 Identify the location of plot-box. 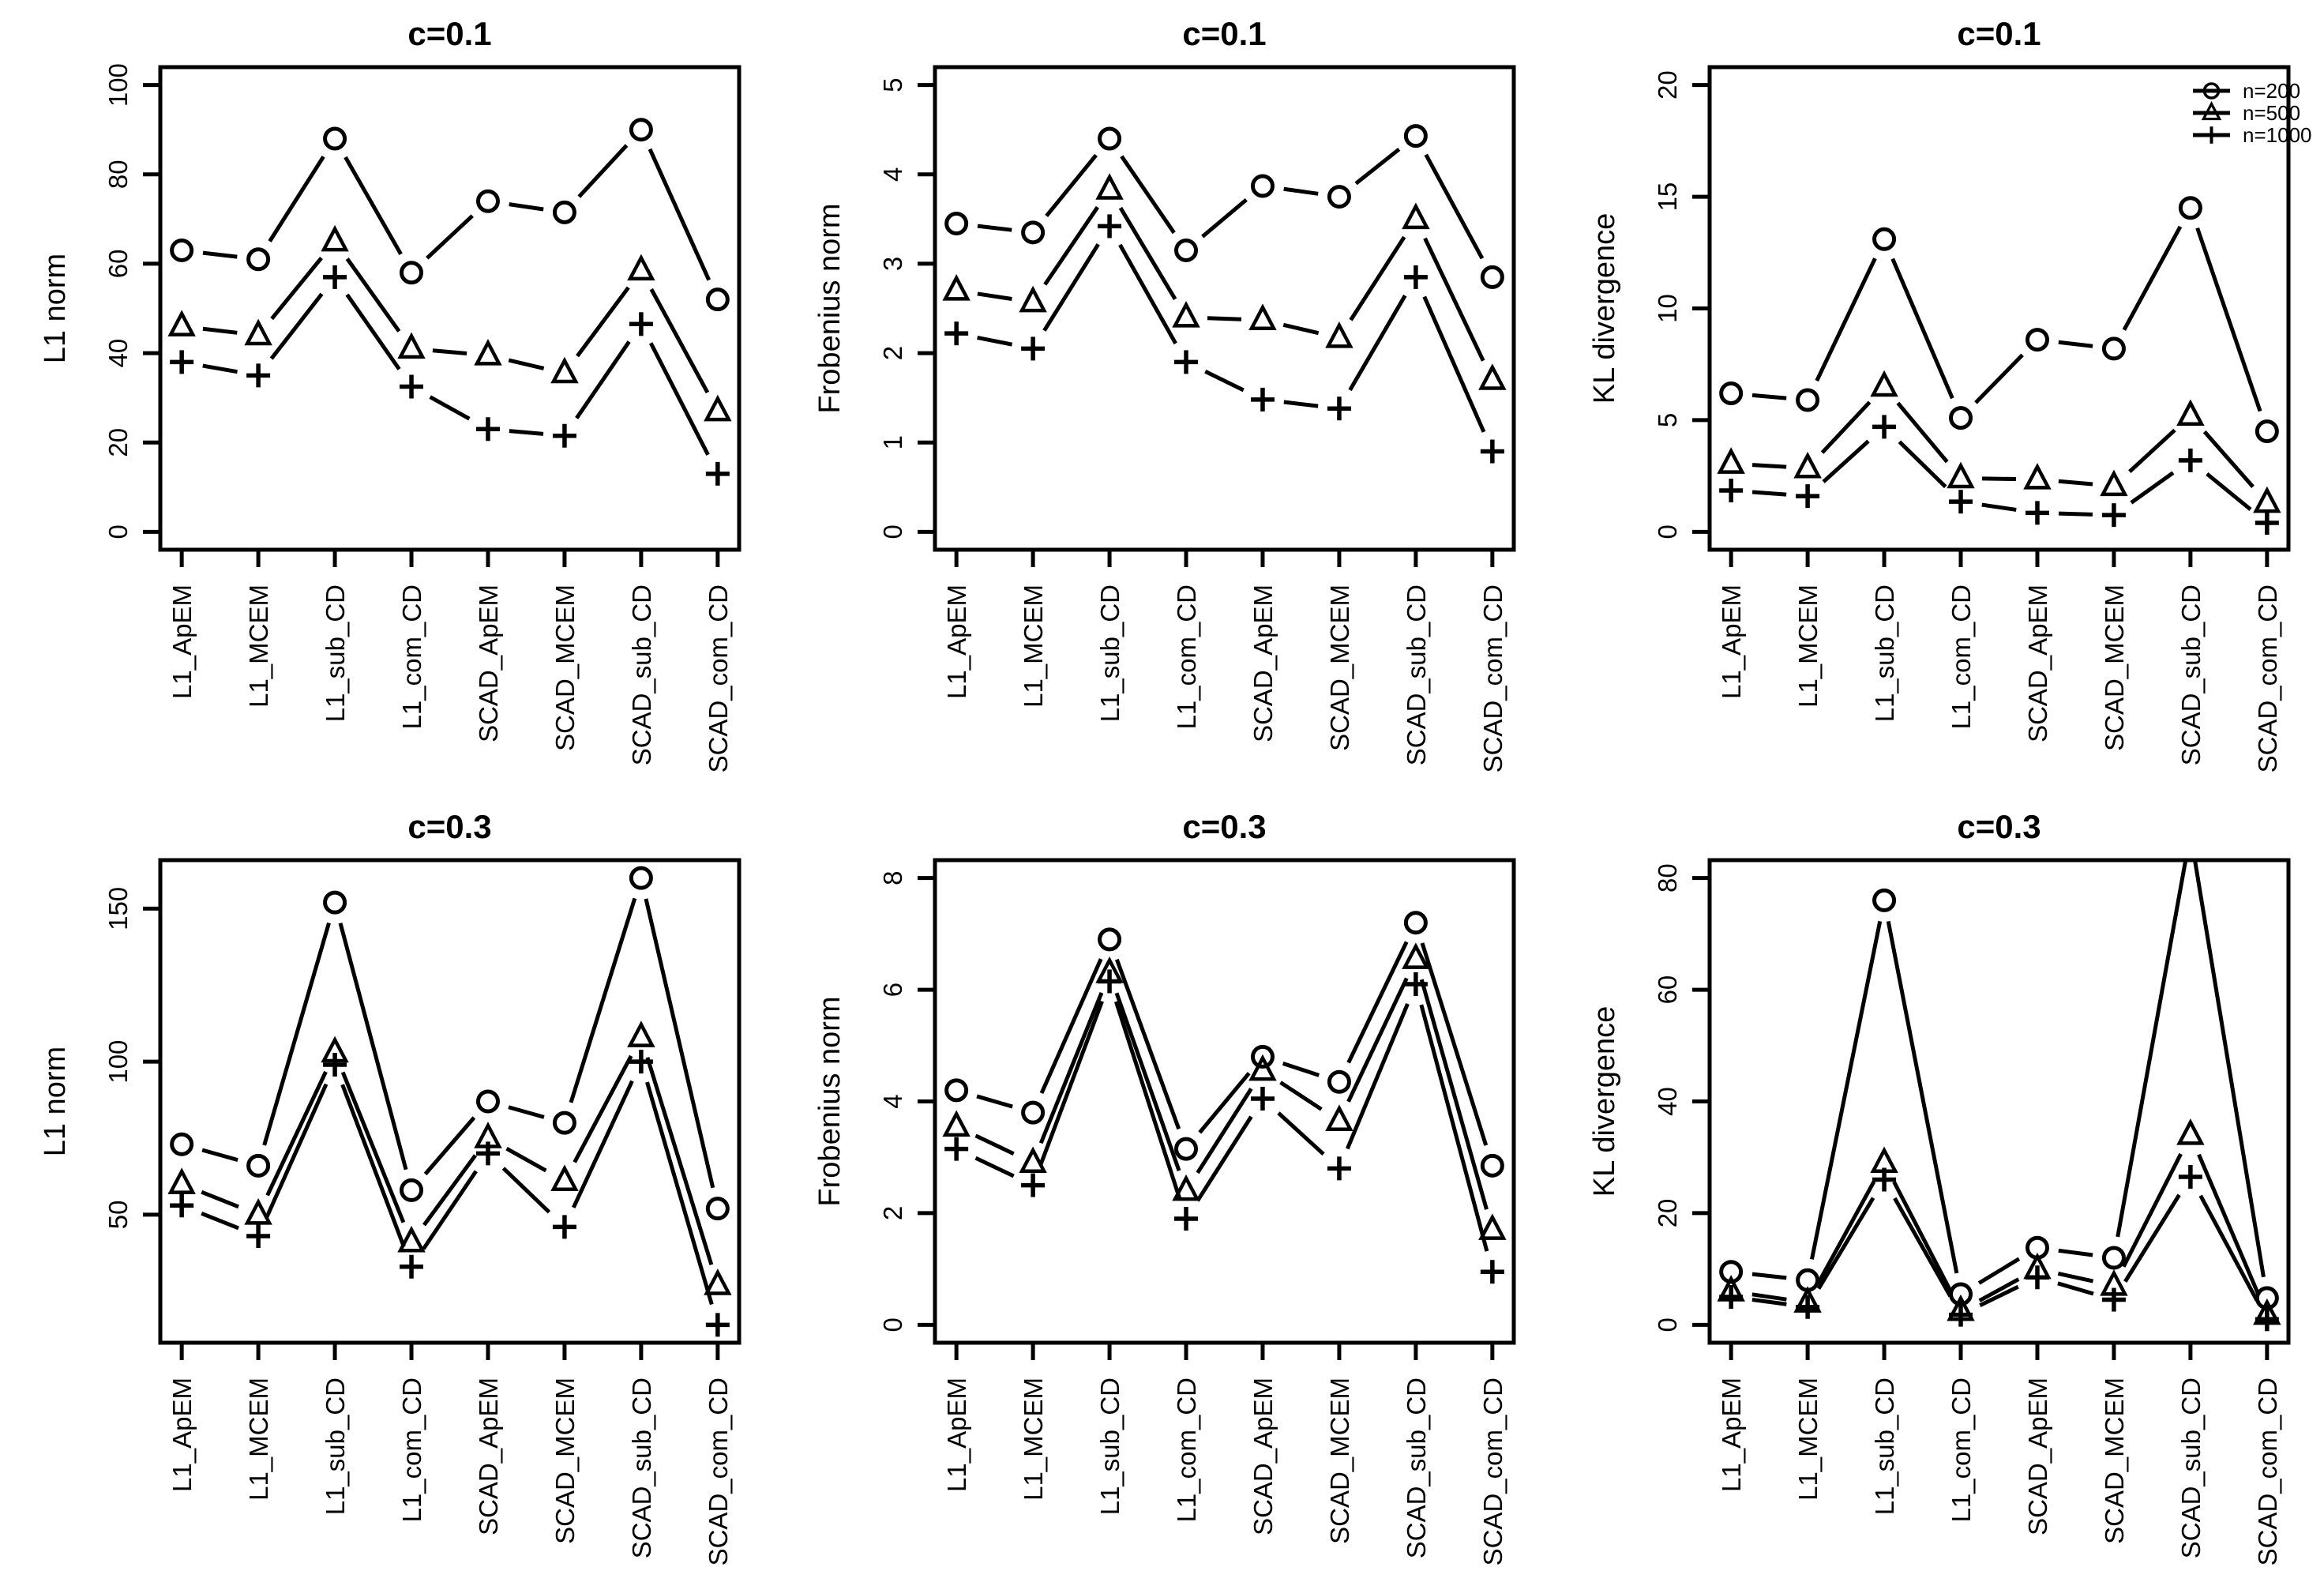
(450, 308).